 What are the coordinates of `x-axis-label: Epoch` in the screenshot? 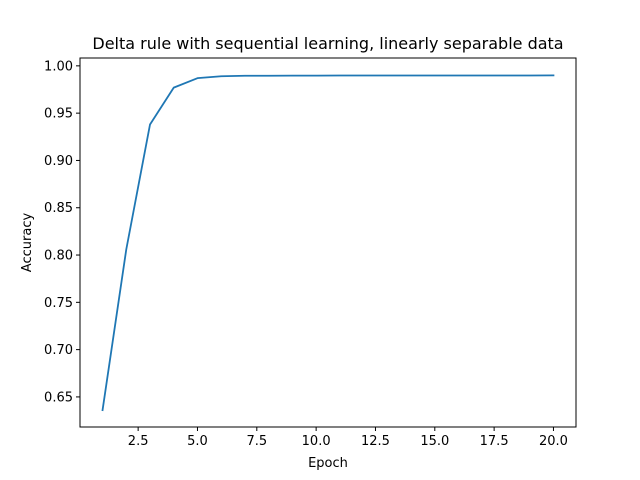 It's located at (328, 463).